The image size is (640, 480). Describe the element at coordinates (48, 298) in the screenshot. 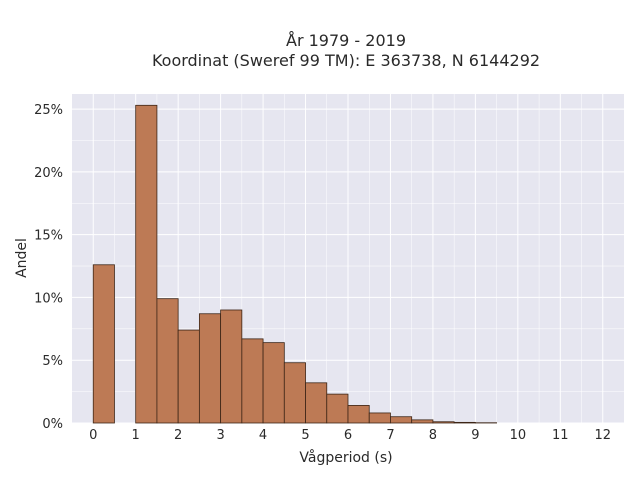

I see `y-tick-label: 10%` at that location.